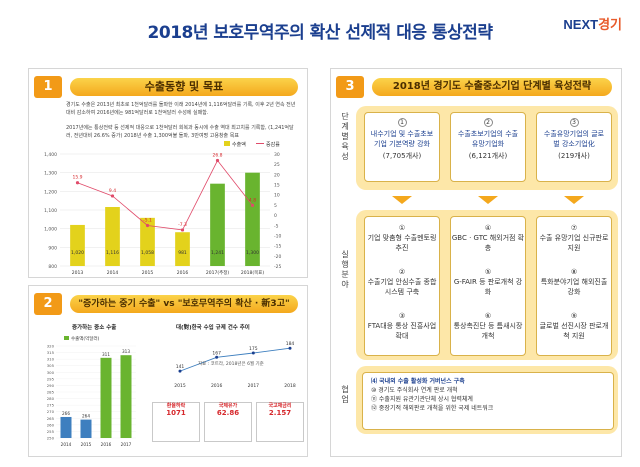 This screenshot has width=640, height=467. What do you see at coordinates (50, 155) in the screenshot?
I see `c1-left-tick: 1,400` at bounding box center [50, 155].